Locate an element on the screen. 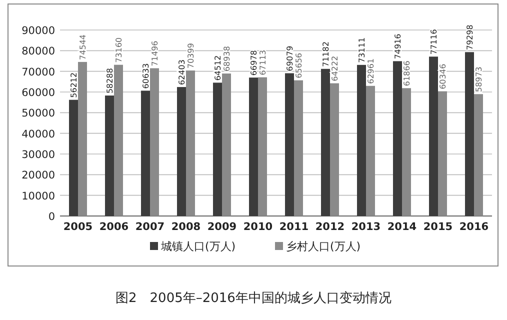 The width and height of the screenshot is (507, 320). y-tick-label: 60000 is located at coordinates (38, 93).